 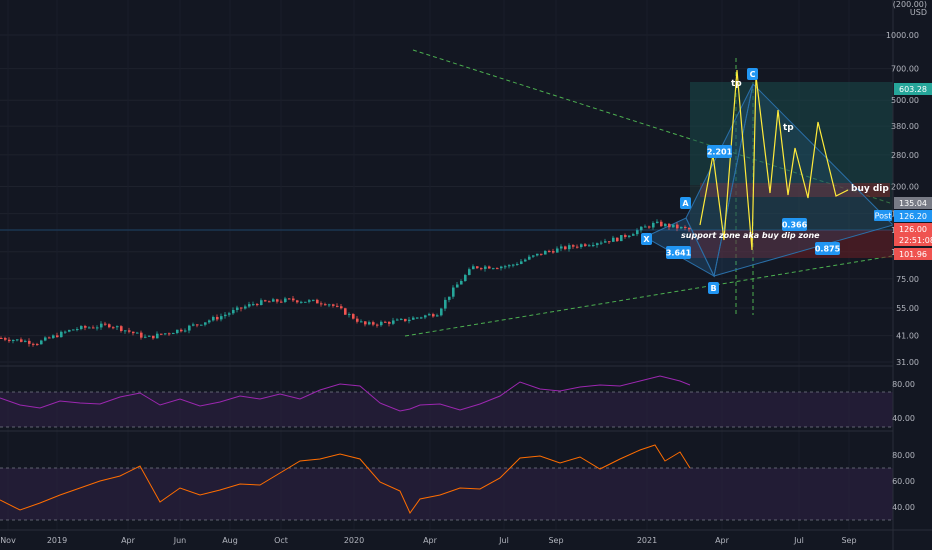 I want to click on price-tick-label: 280.00, so click(x=905, y=155).